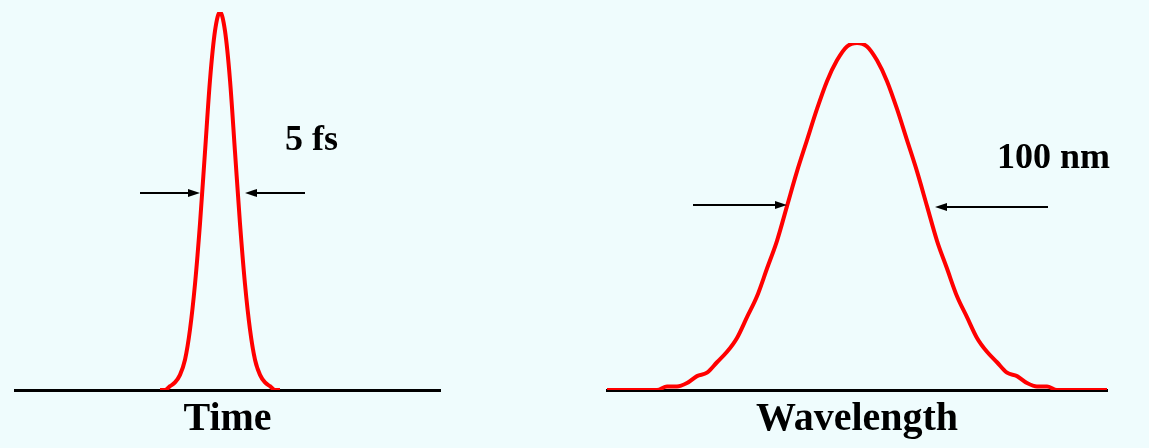  Describe the element at coordinates (1054, 156) in the screenshot. I see `annotation: 100 nm` at that location.